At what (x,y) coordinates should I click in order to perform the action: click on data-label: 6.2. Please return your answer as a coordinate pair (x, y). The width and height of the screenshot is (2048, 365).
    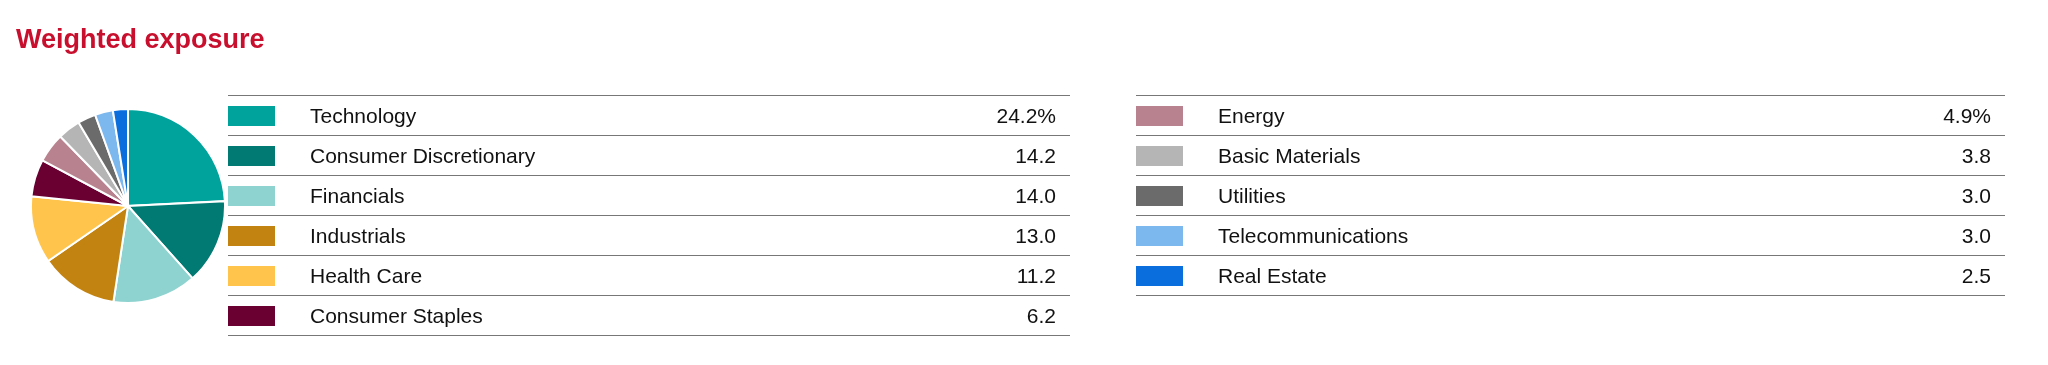
    Looking at the image, I should click on (1041, 316).